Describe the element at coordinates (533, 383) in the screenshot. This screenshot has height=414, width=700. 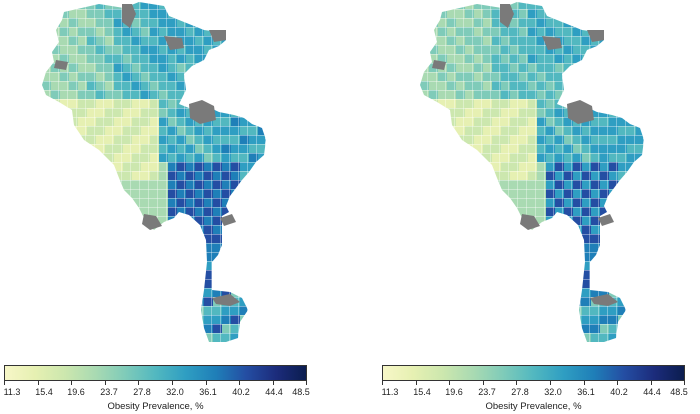
I see `legend-ticks` at that location.